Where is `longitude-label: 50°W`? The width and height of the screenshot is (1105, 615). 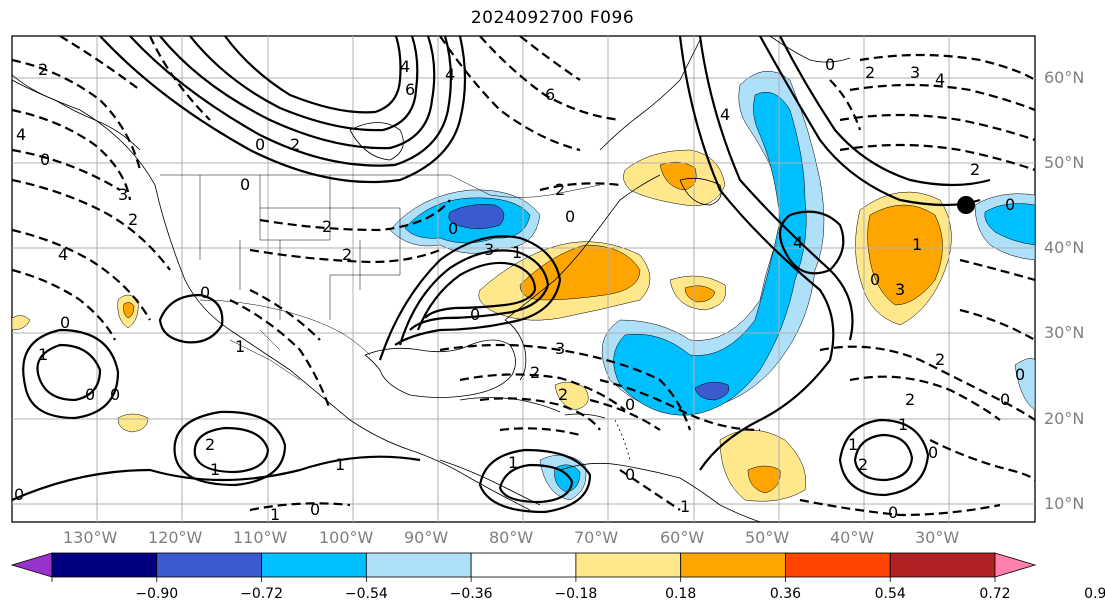 longitude-label: 50°W is located at coordinates (767, 537).